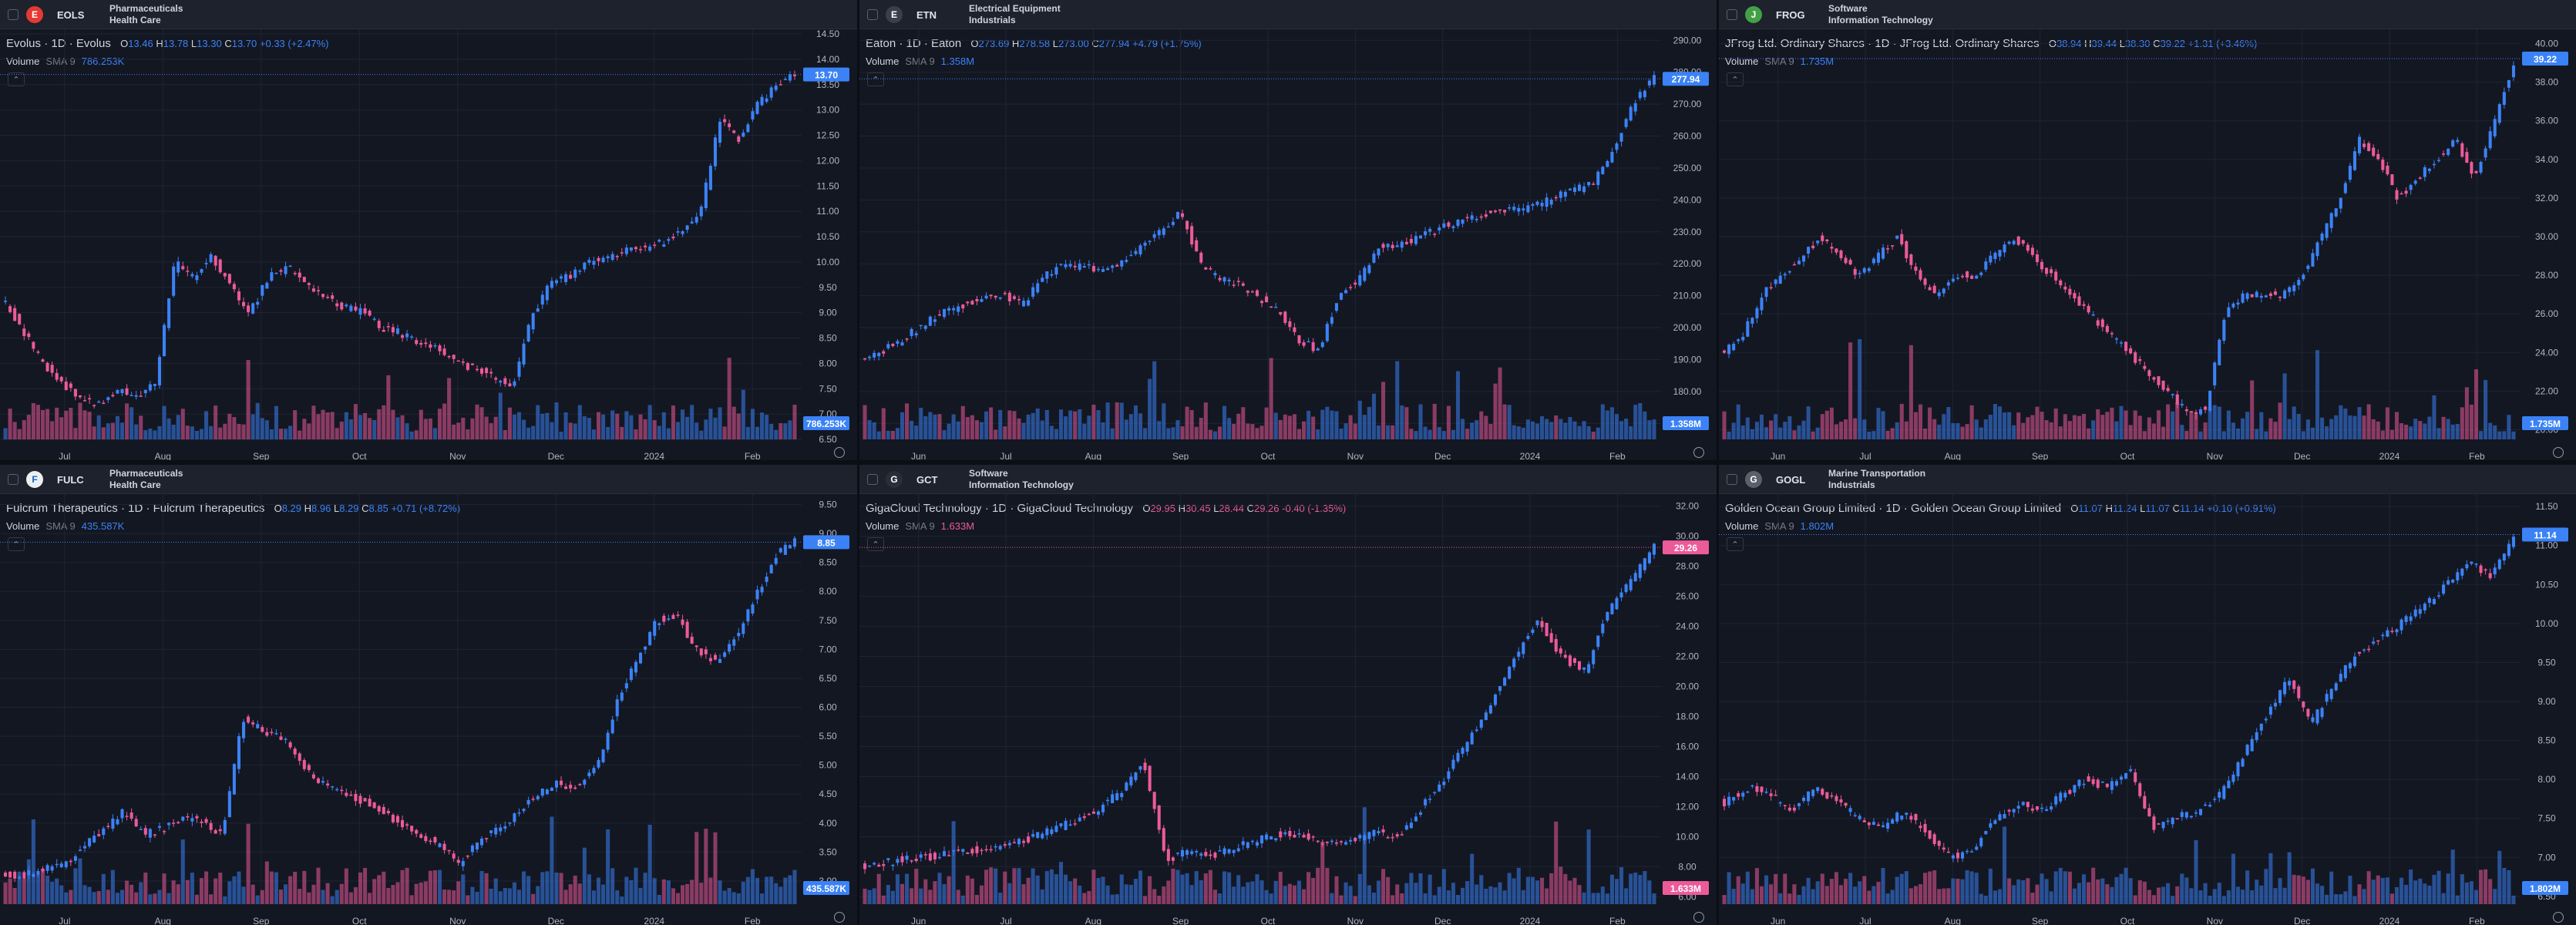 The width and height of the screenshot is (2576, 925). What do you see at coordinates (927, 480) in the screenshot?
I see `ticker-symbol: GCT` at bounding box center [927, 480].